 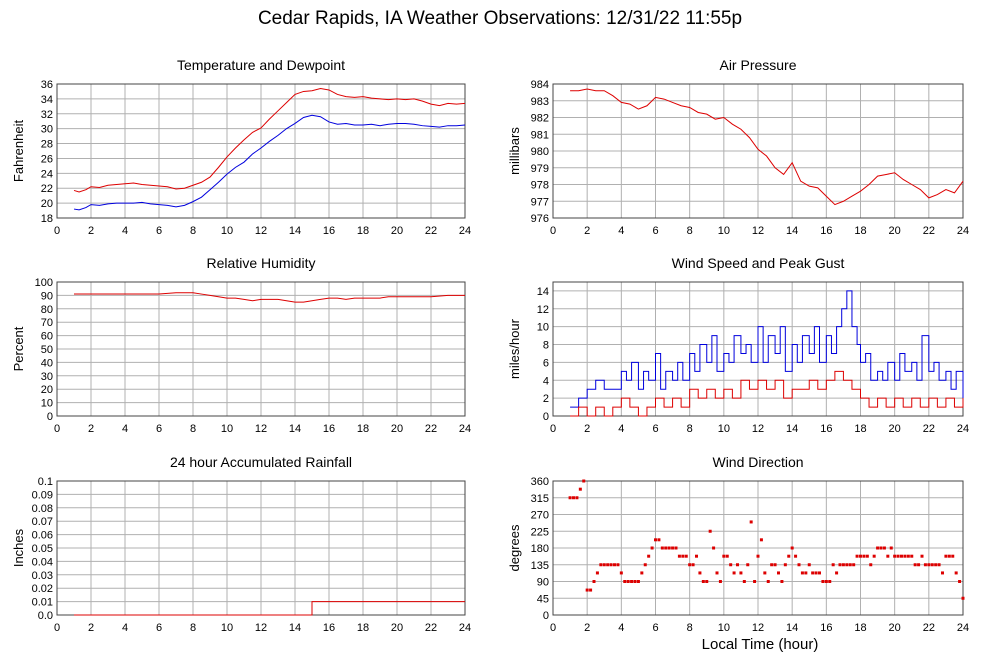 What do you see at coordinates (42, 509) in the screenshot?
I see `rain-ytick-label: 0.08` at bounding box center [42, 509].